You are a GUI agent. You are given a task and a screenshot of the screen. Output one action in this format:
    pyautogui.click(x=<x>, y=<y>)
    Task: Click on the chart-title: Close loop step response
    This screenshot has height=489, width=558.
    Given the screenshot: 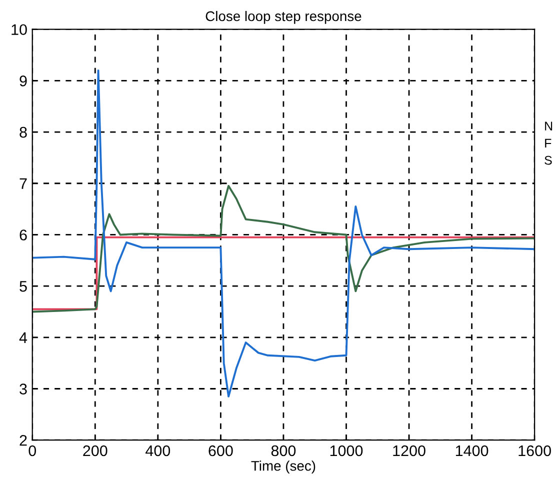 What is the action you would take?
    pyautogui.click(x=284, y=17)
    